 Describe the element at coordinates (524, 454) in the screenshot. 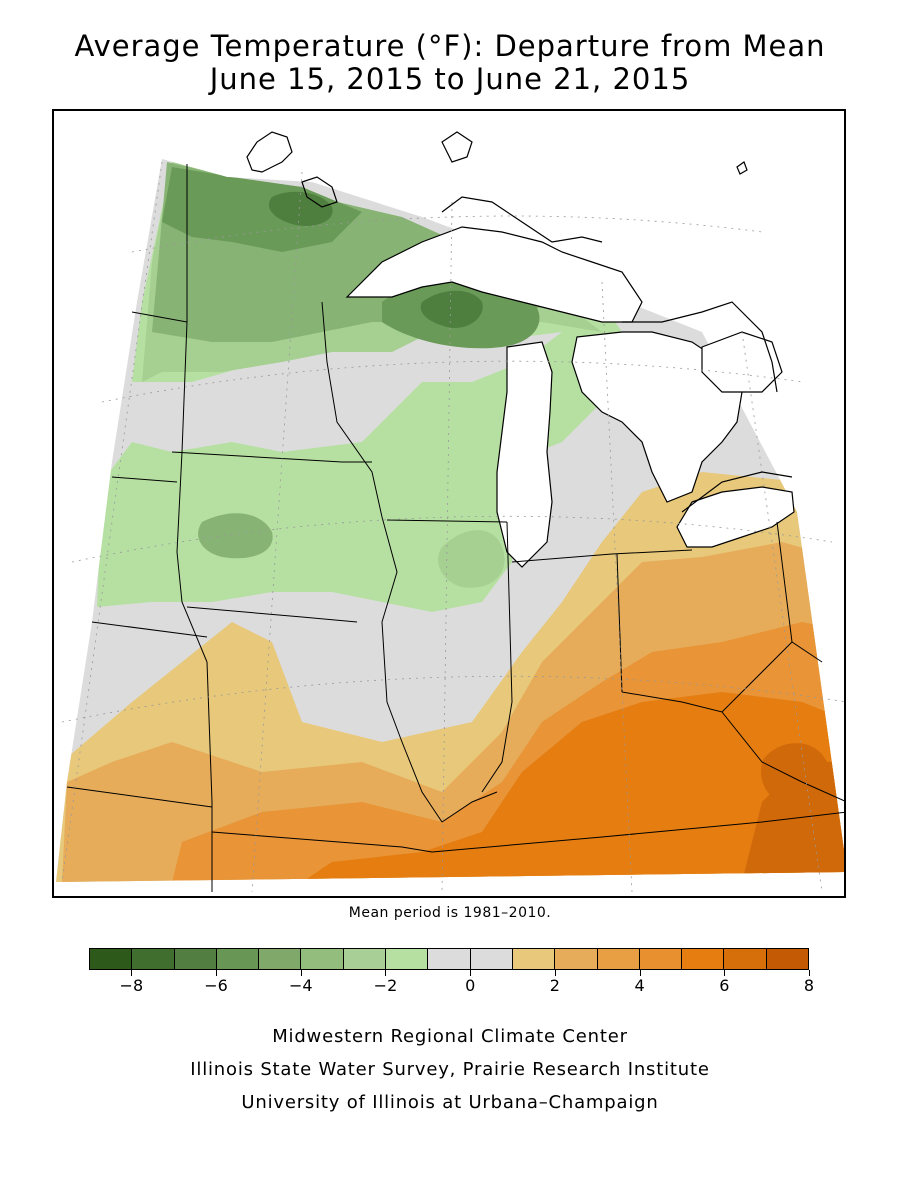

I see `lake-michigan` at that location.